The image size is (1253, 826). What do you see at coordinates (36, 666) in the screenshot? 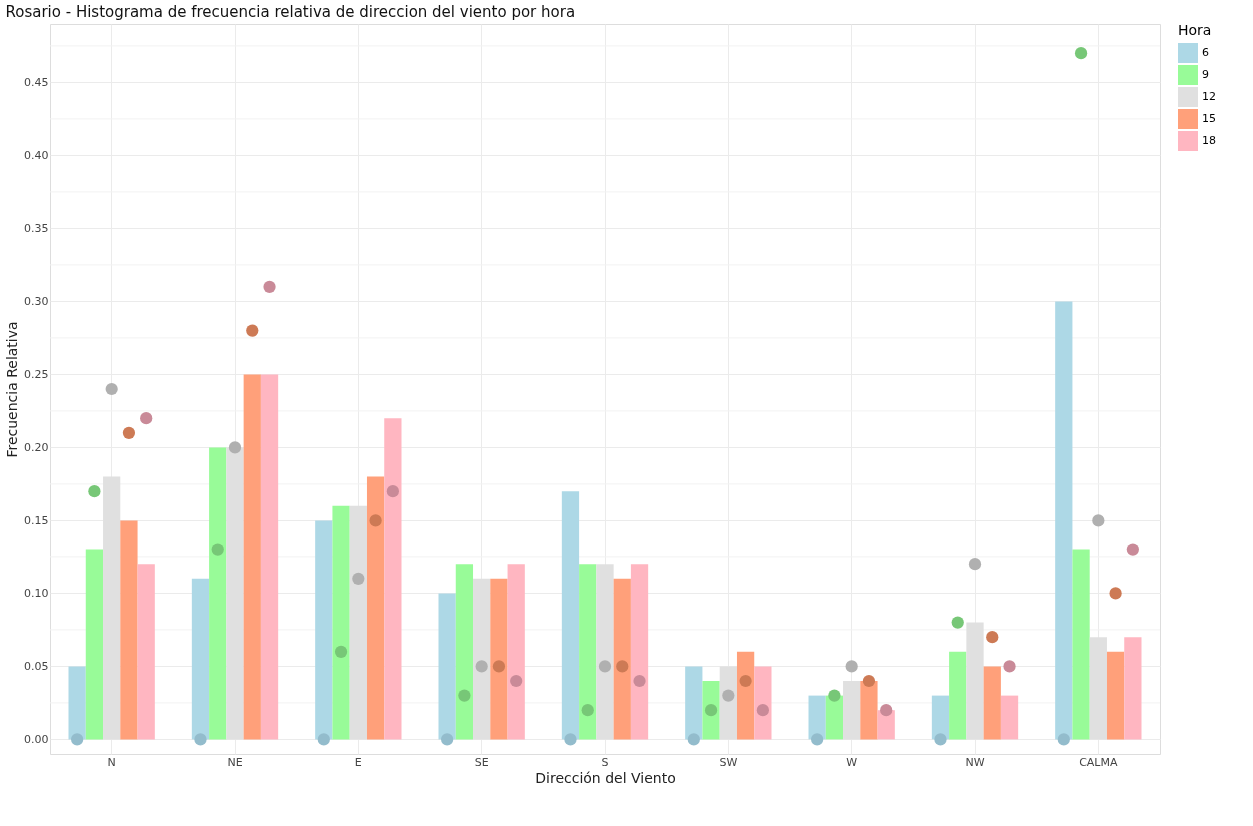
I see `y-tick-label: 0.05` at bounding box center [36, 666].